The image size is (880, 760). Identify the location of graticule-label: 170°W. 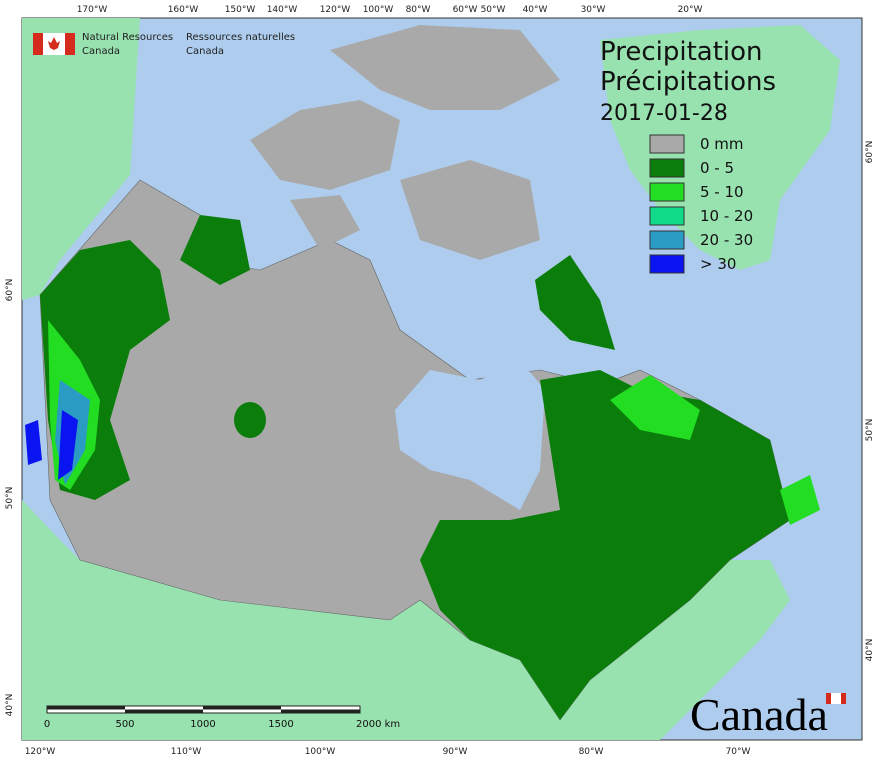
(92, 10).